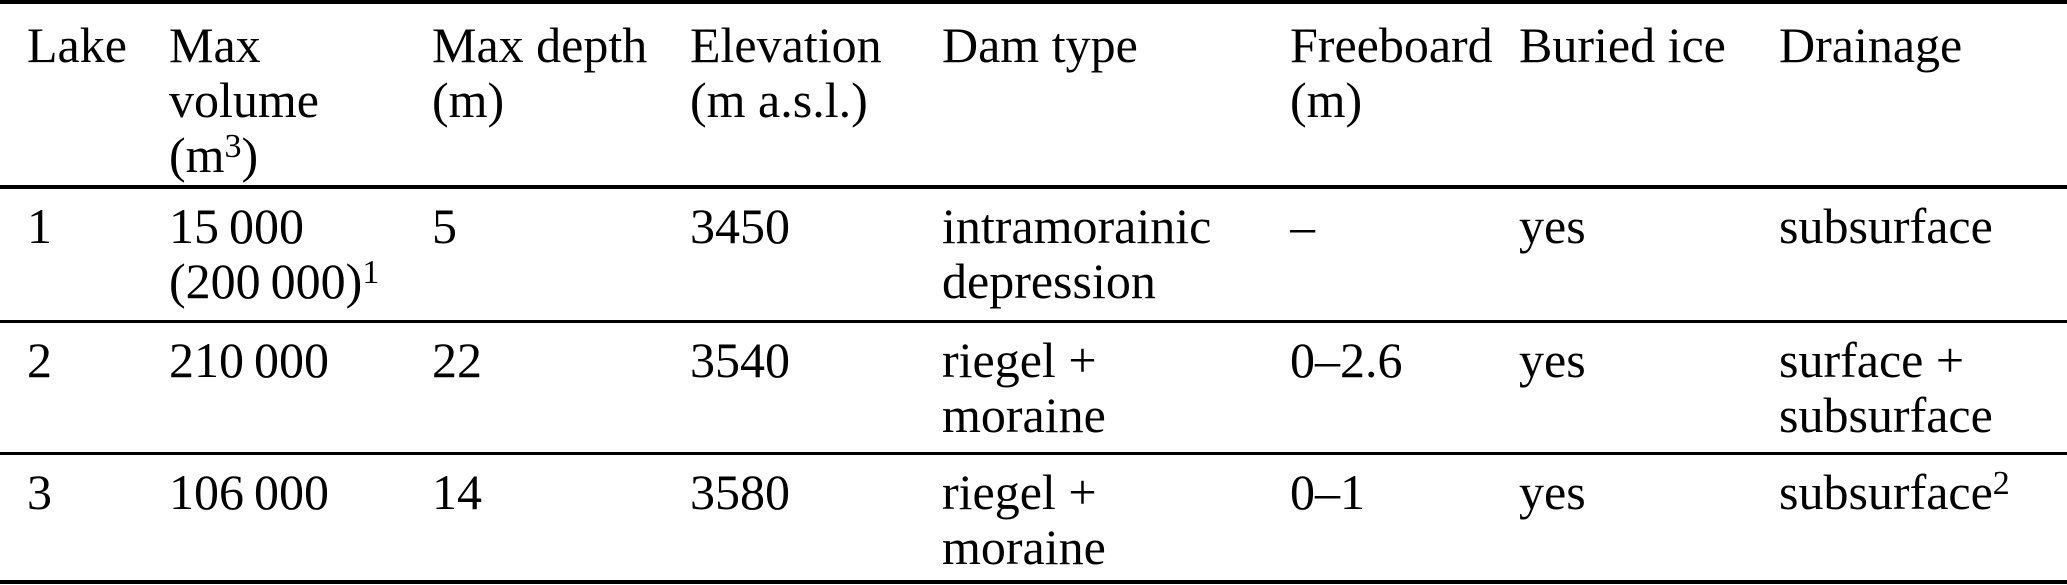  What do you see at coordinates (1649, 95) in the screenshot?
I see `col-header-buried-ice: Buried ice` at bounding box center [1649, 95].